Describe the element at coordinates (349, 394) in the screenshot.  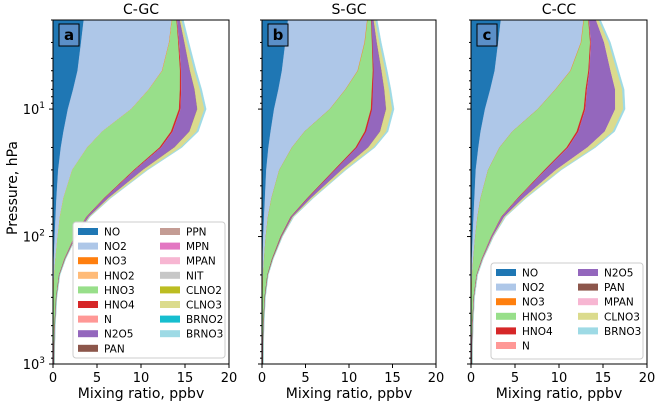
I see `panel-b-xlabel: Mixing ratio, ppbv` at that location.